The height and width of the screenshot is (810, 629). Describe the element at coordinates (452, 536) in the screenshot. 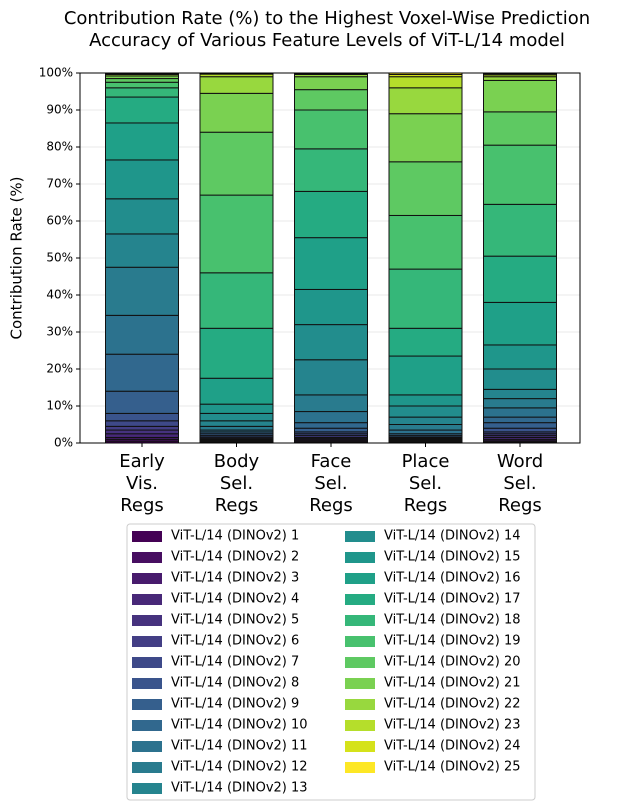

I see `legend-label: ViT-L/14 (DINOv2) 14` at that location.